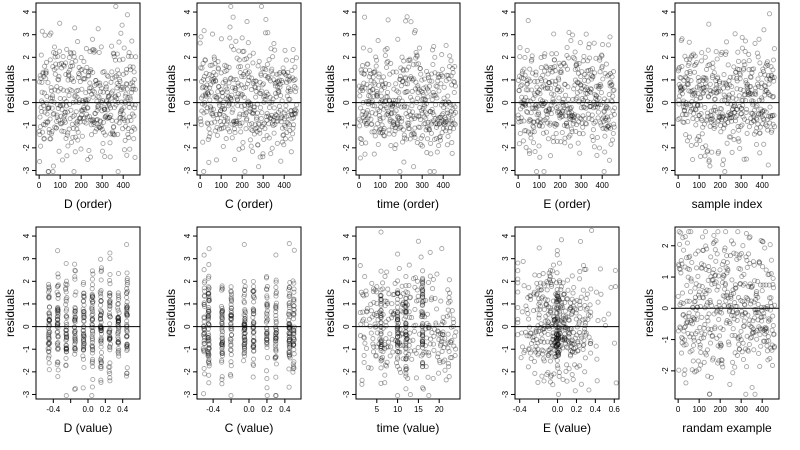 The image size is (800, 450). I want to click on x-tick-label: 100, so click(699, 409).